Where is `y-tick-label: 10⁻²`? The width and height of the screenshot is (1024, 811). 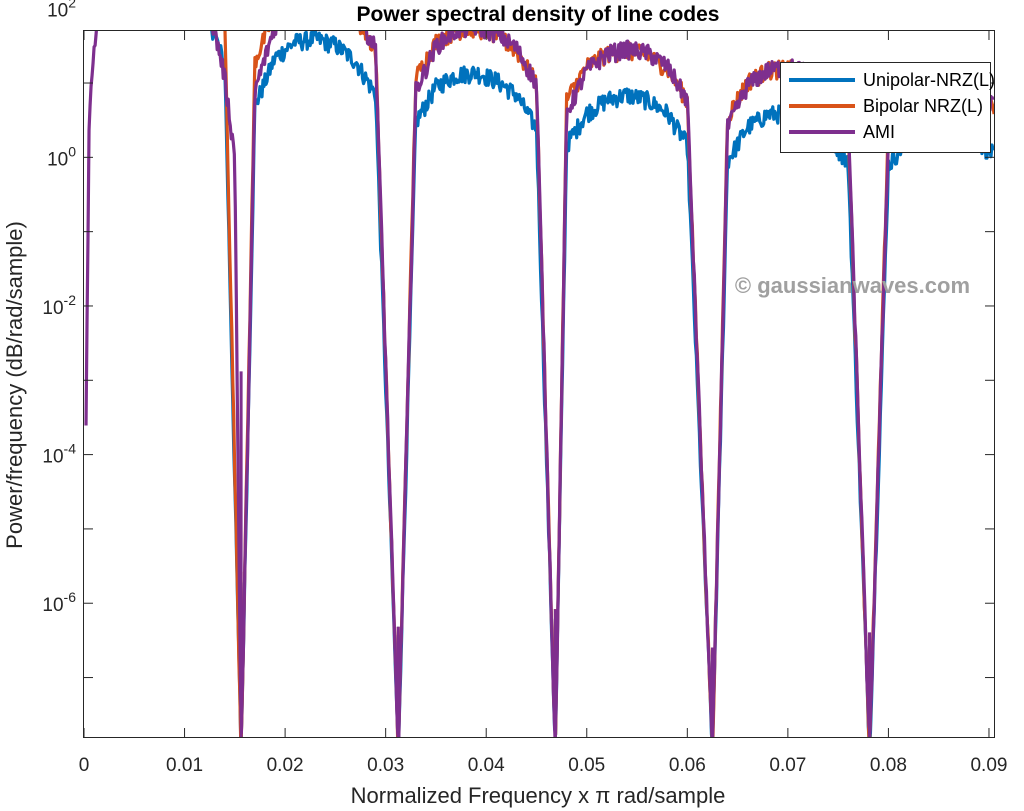
y-tick-label: 10⁻² is located at coordinates (59, 305).